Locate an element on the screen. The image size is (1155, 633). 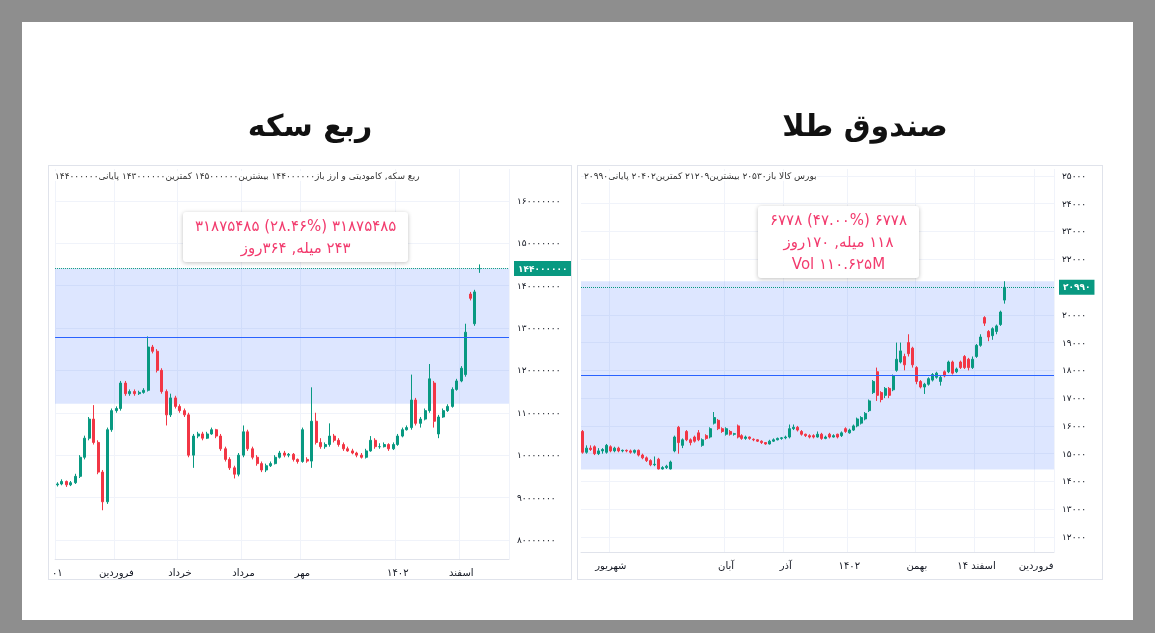
x-tick-label: اسفند is located at coordinates (461, 572).